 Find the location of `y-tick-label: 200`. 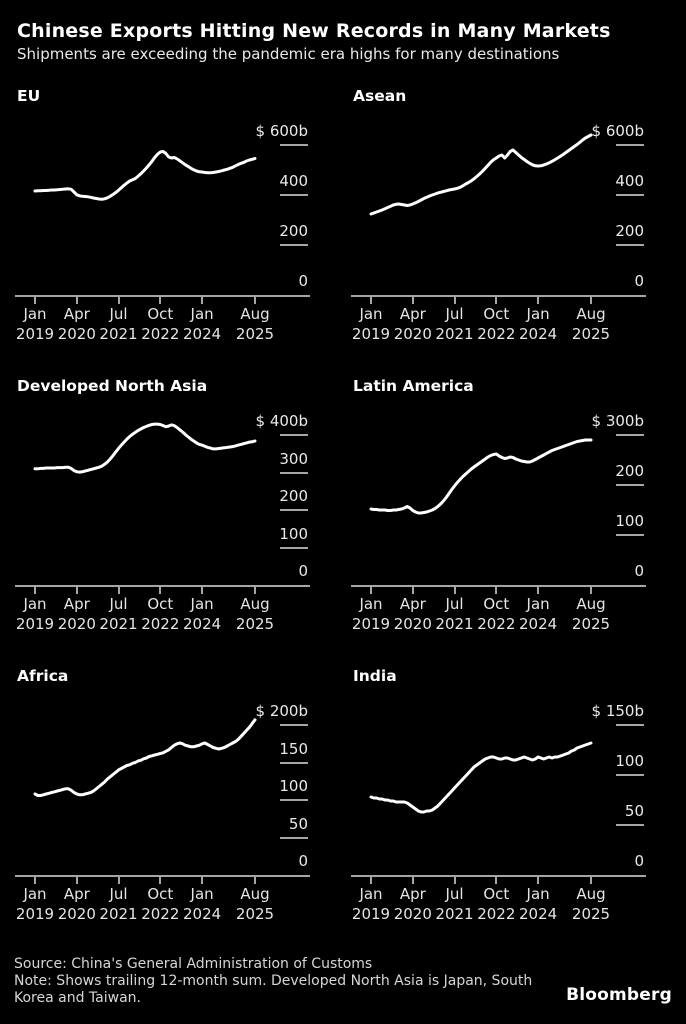

y-tick-label: 200 is located at coordinates (629, 231).